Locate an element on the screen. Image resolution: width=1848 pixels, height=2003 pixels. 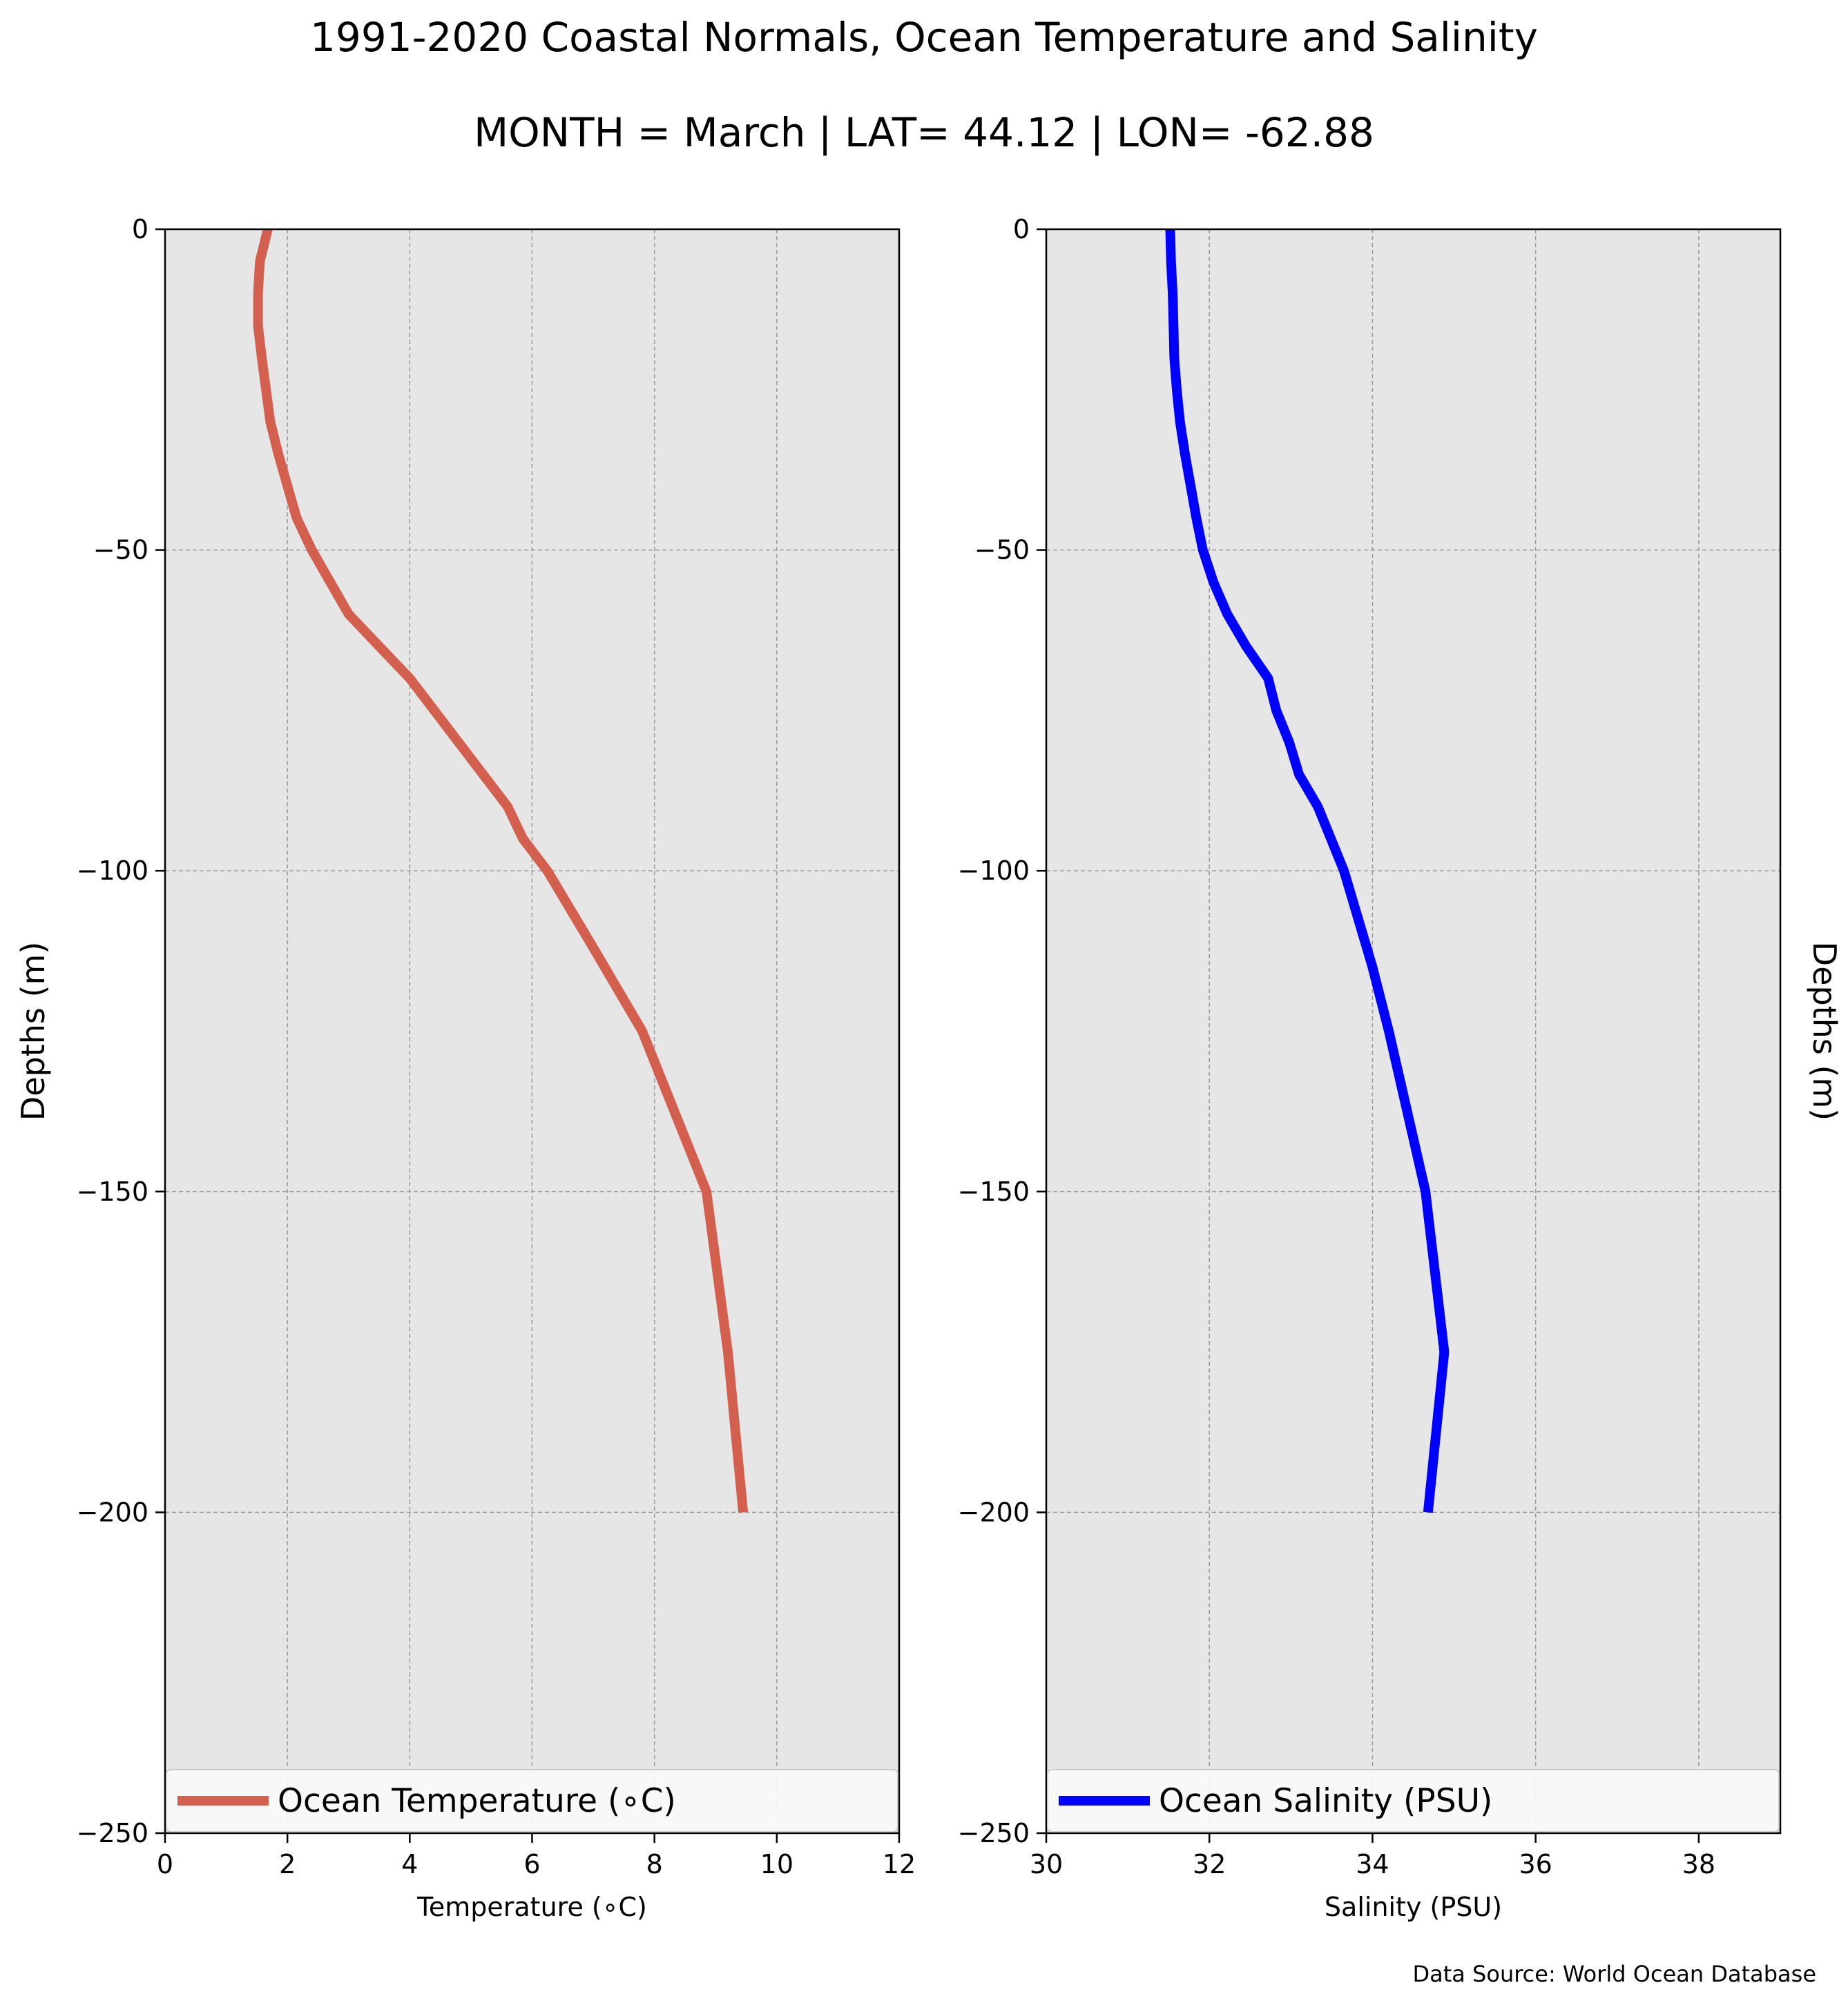
temperature-y-tick-label: −200 is located at coordinates (112, 1512).